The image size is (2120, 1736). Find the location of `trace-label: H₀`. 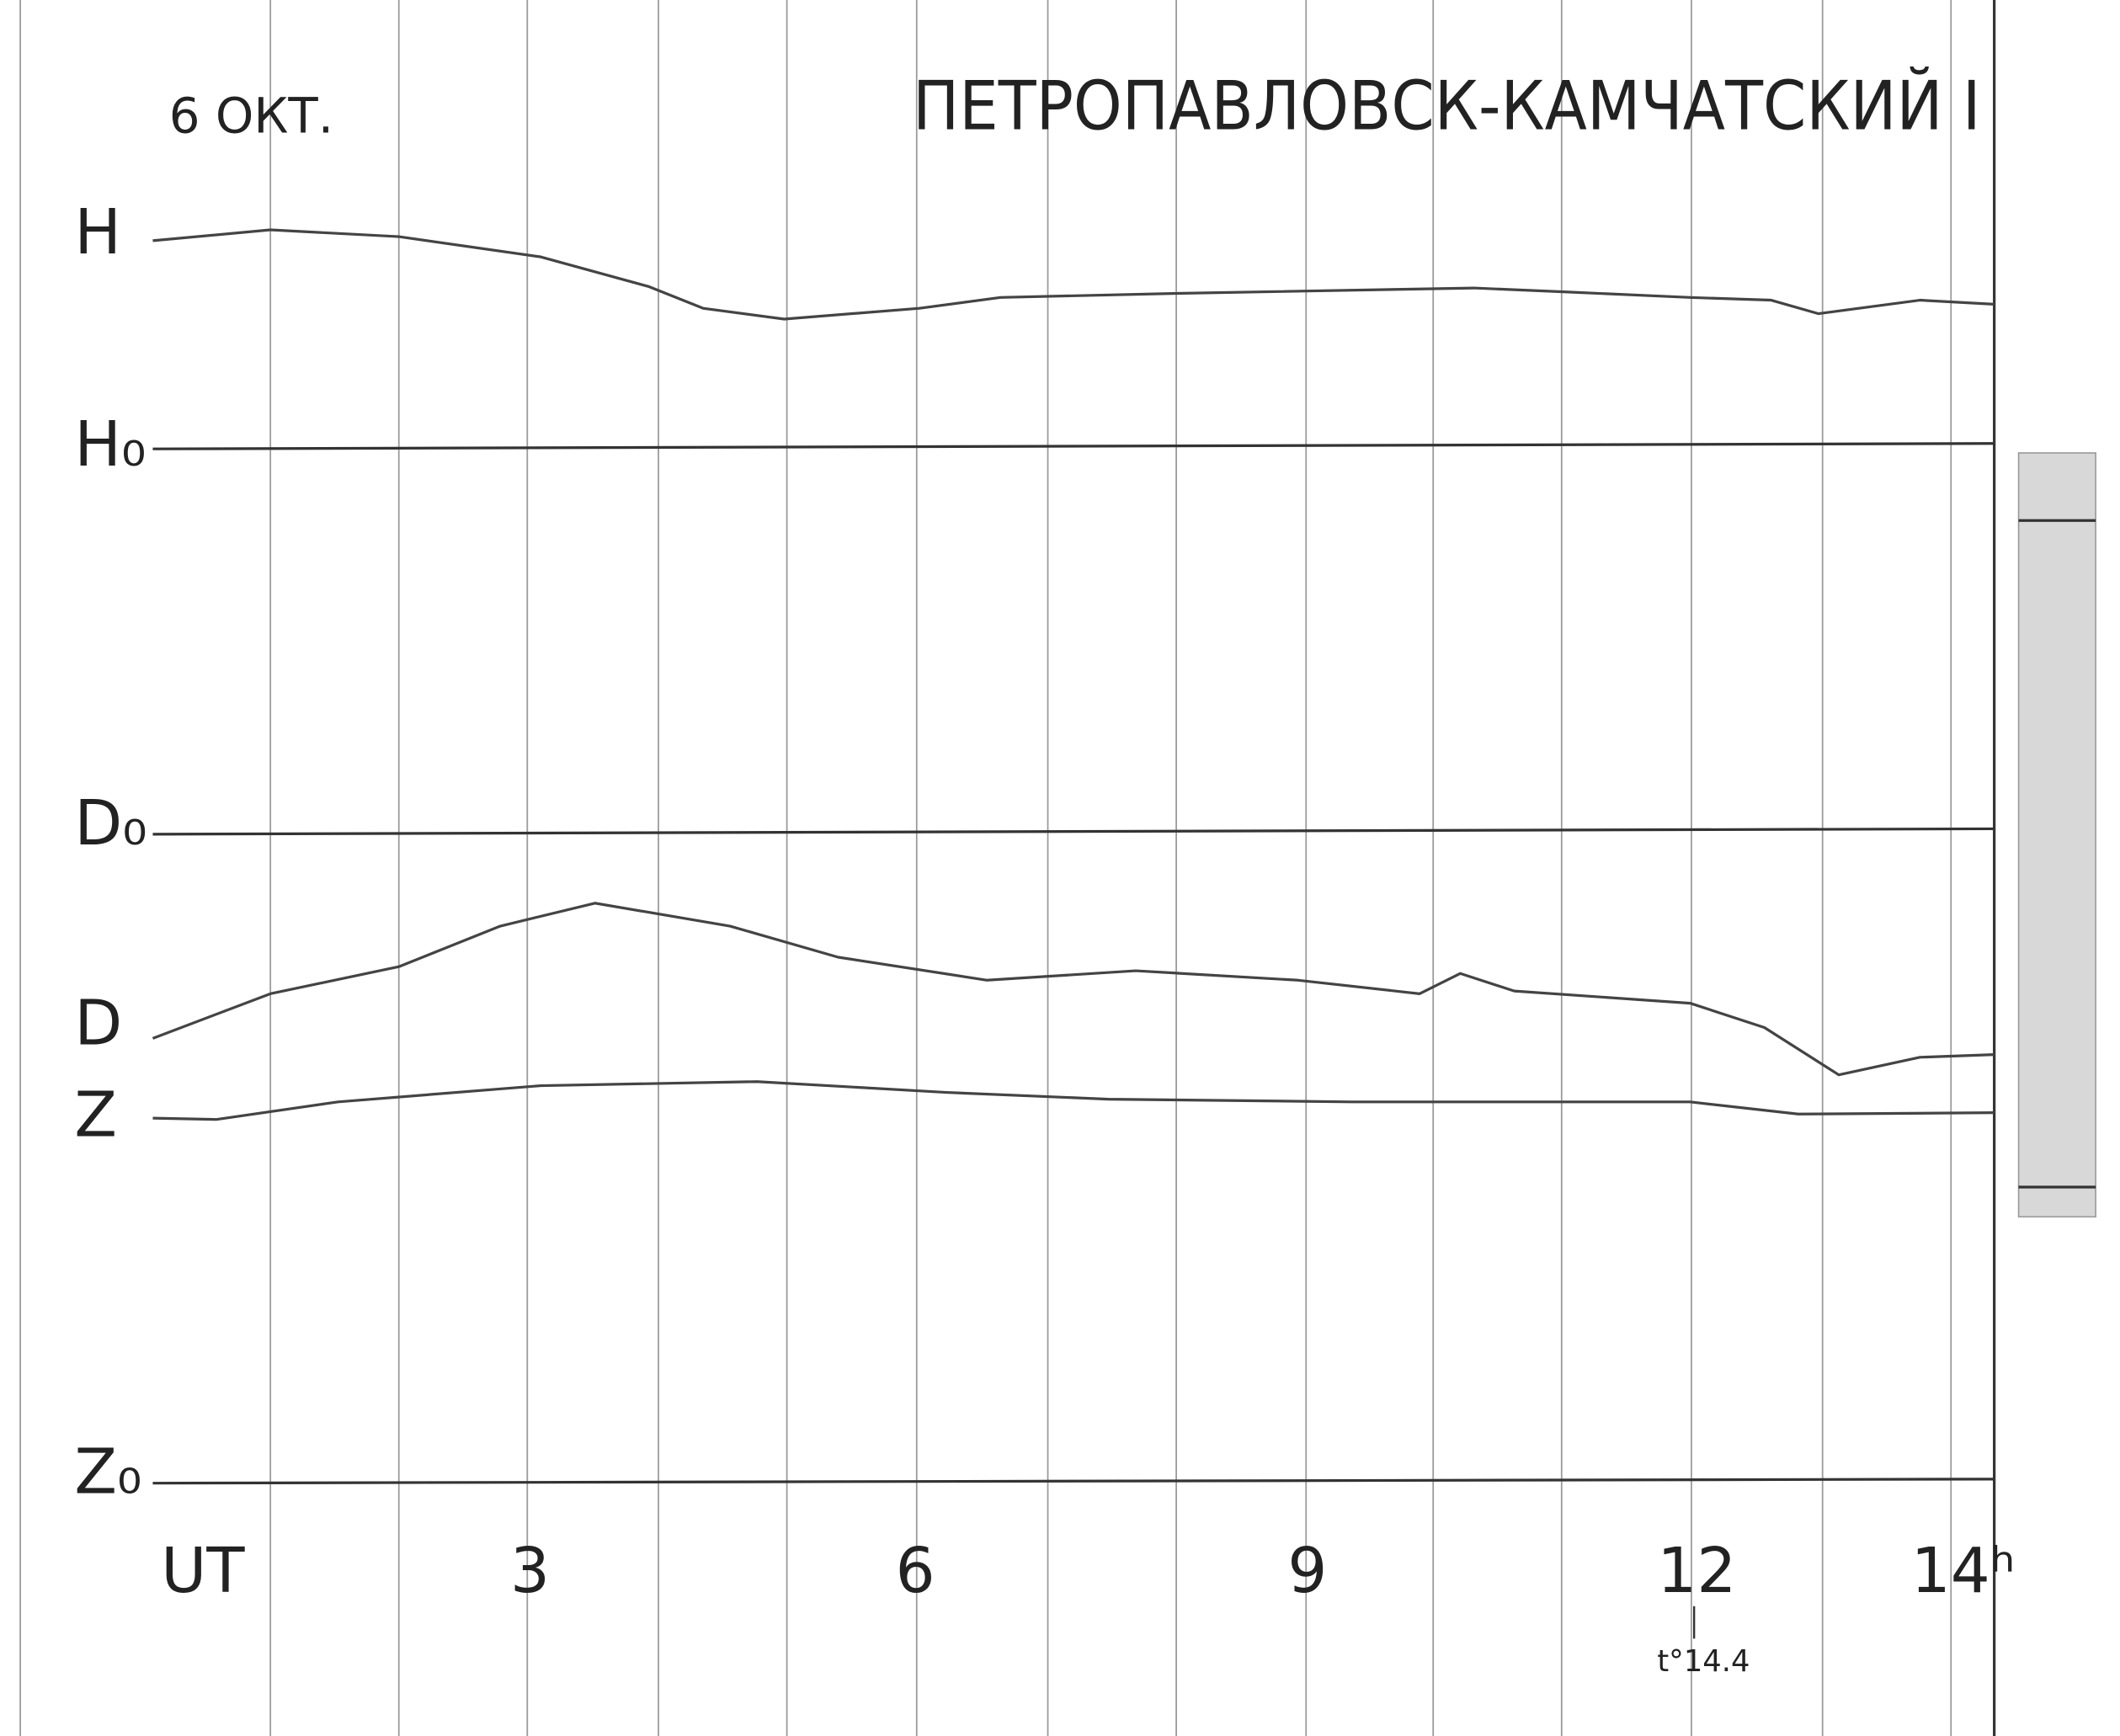

trace-label: H₀ is located at coordinates (110, 444).